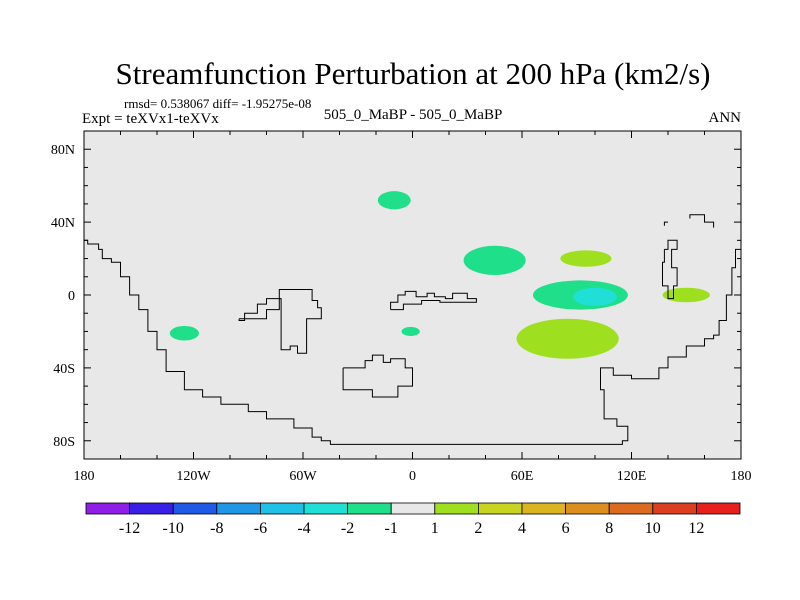 The height and width of the screenshot is (600, 800). Describe the element at coordinates (303, 476) in the screenshot. I see `x-tick-label: 60W` at that location.